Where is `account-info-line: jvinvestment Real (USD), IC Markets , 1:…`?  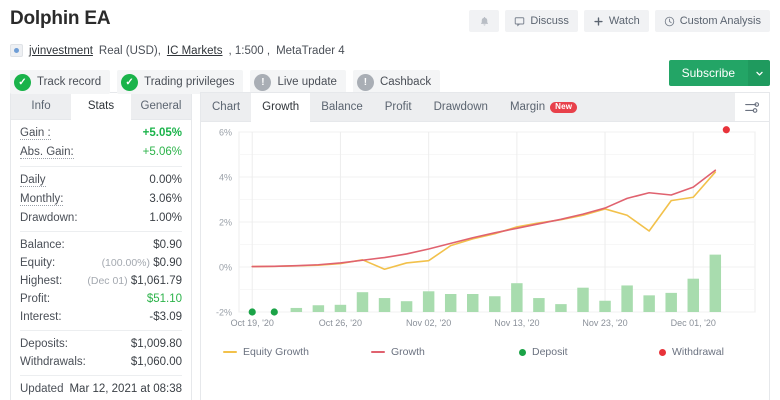
account-info-line: jvinvestment Real (USD), IC Markets , 1:… is located at coordinates (390, 50).